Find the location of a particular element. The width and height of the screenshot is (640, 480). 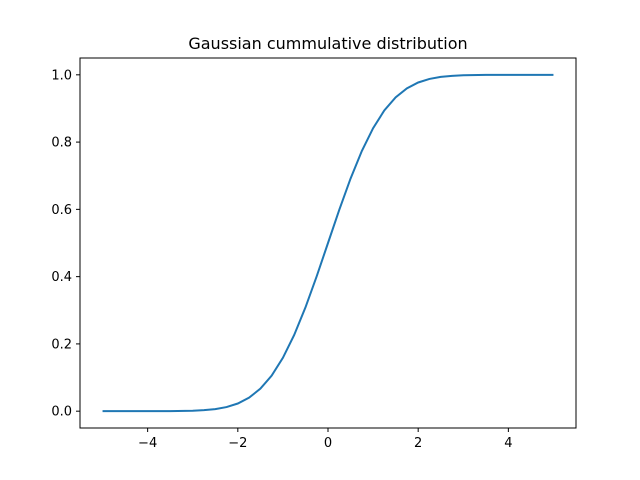

y-tick-label: 1.0 is located at coordinates (61, 75).